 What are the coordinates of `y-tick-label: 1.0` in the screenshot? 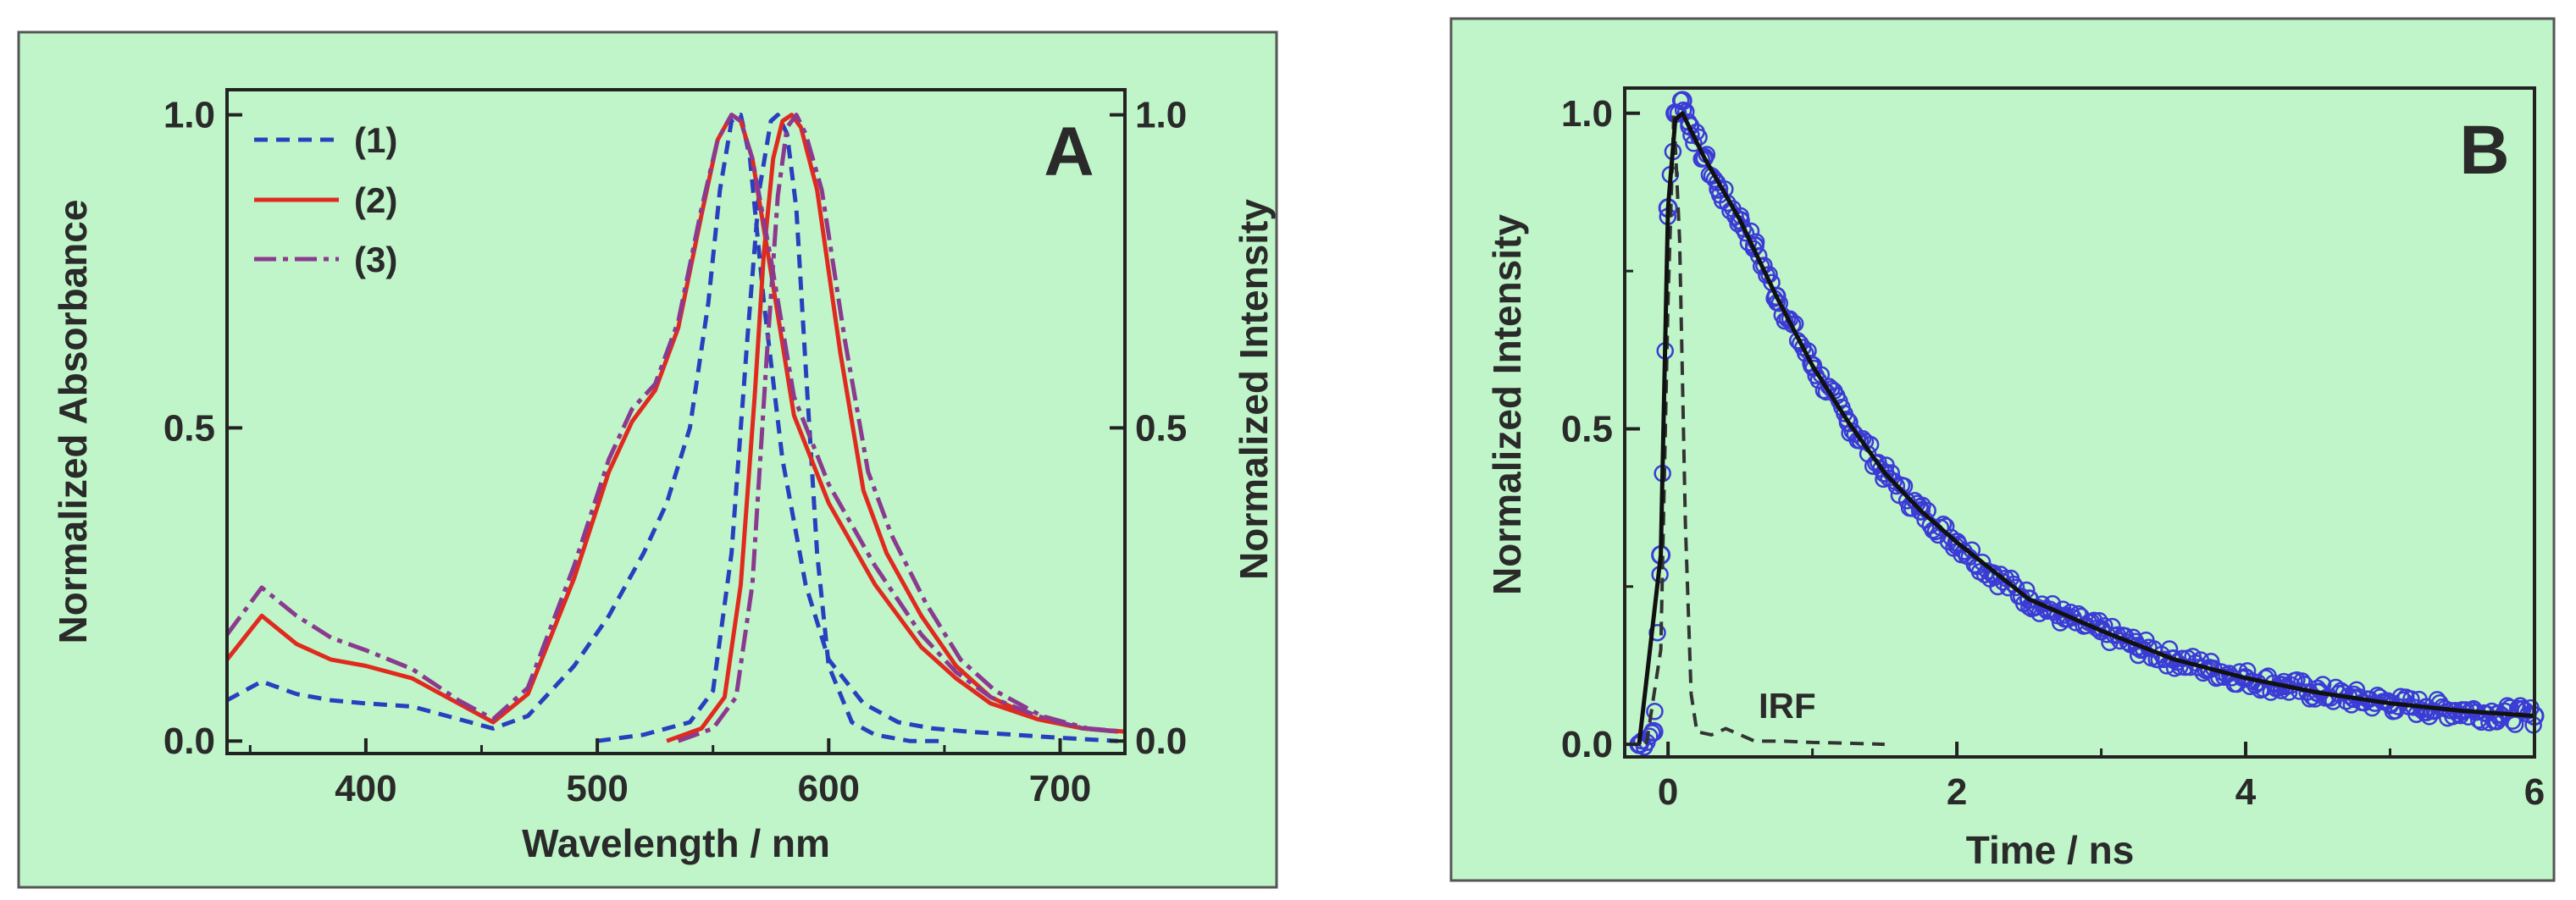 It's located at (1587, 114).